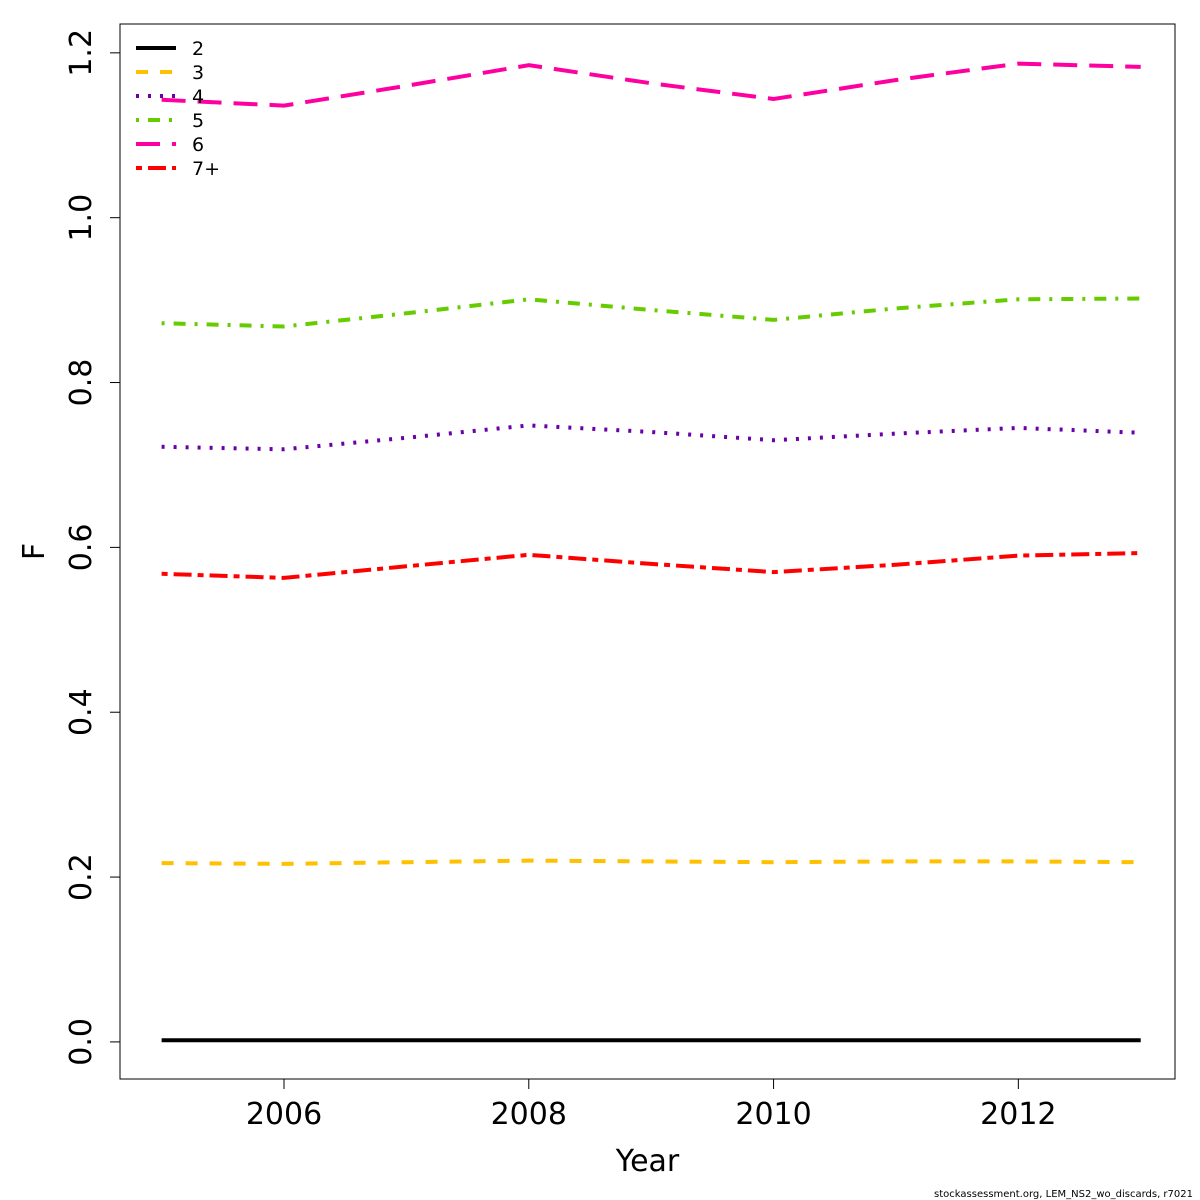 This screenshot has height=1200, width=1200. What do you see at coordinates (206, 169) in the screenshot?
I see `legend-label: 7+` at bounding box center [206, 169].